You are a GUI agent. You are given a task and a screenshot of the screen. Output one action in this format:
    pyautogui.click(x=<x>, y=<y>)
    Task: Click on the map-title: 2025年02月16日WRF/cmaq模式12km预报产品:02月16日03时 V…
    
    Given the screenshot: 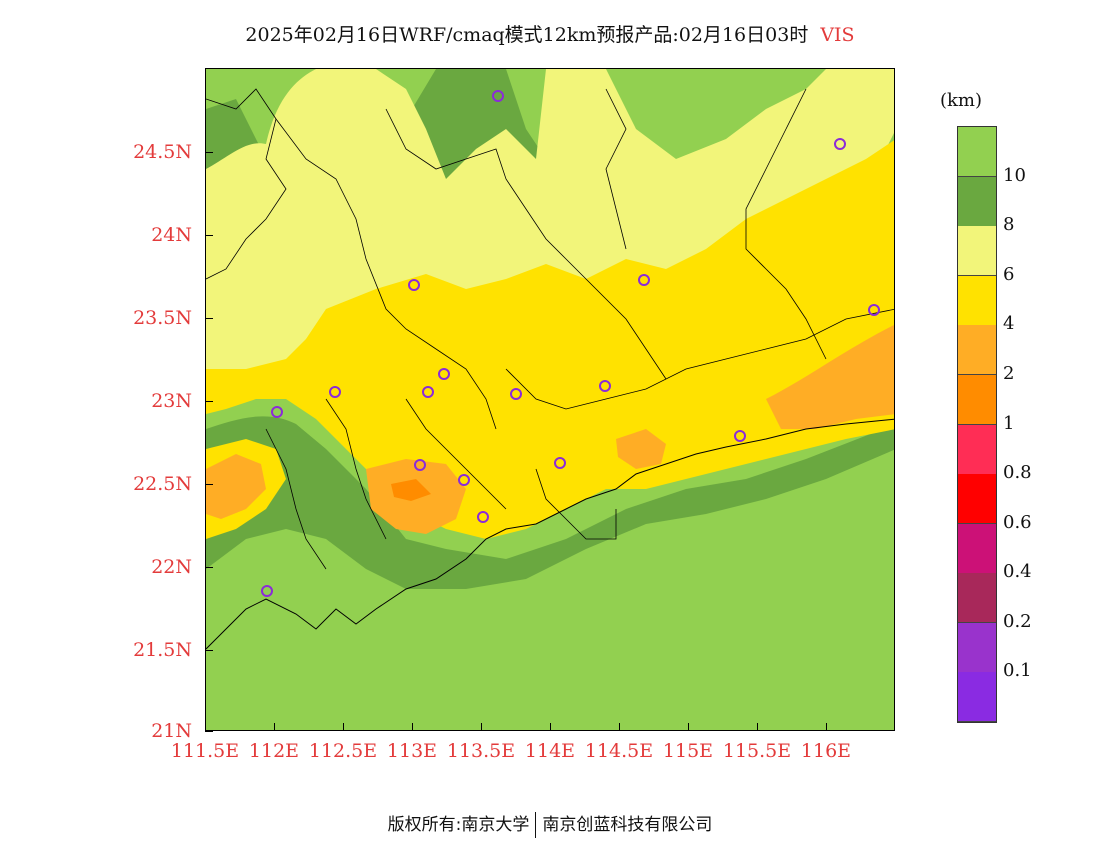 What is the action you would take?
    pyautogui.click(x=550, y=33)
    